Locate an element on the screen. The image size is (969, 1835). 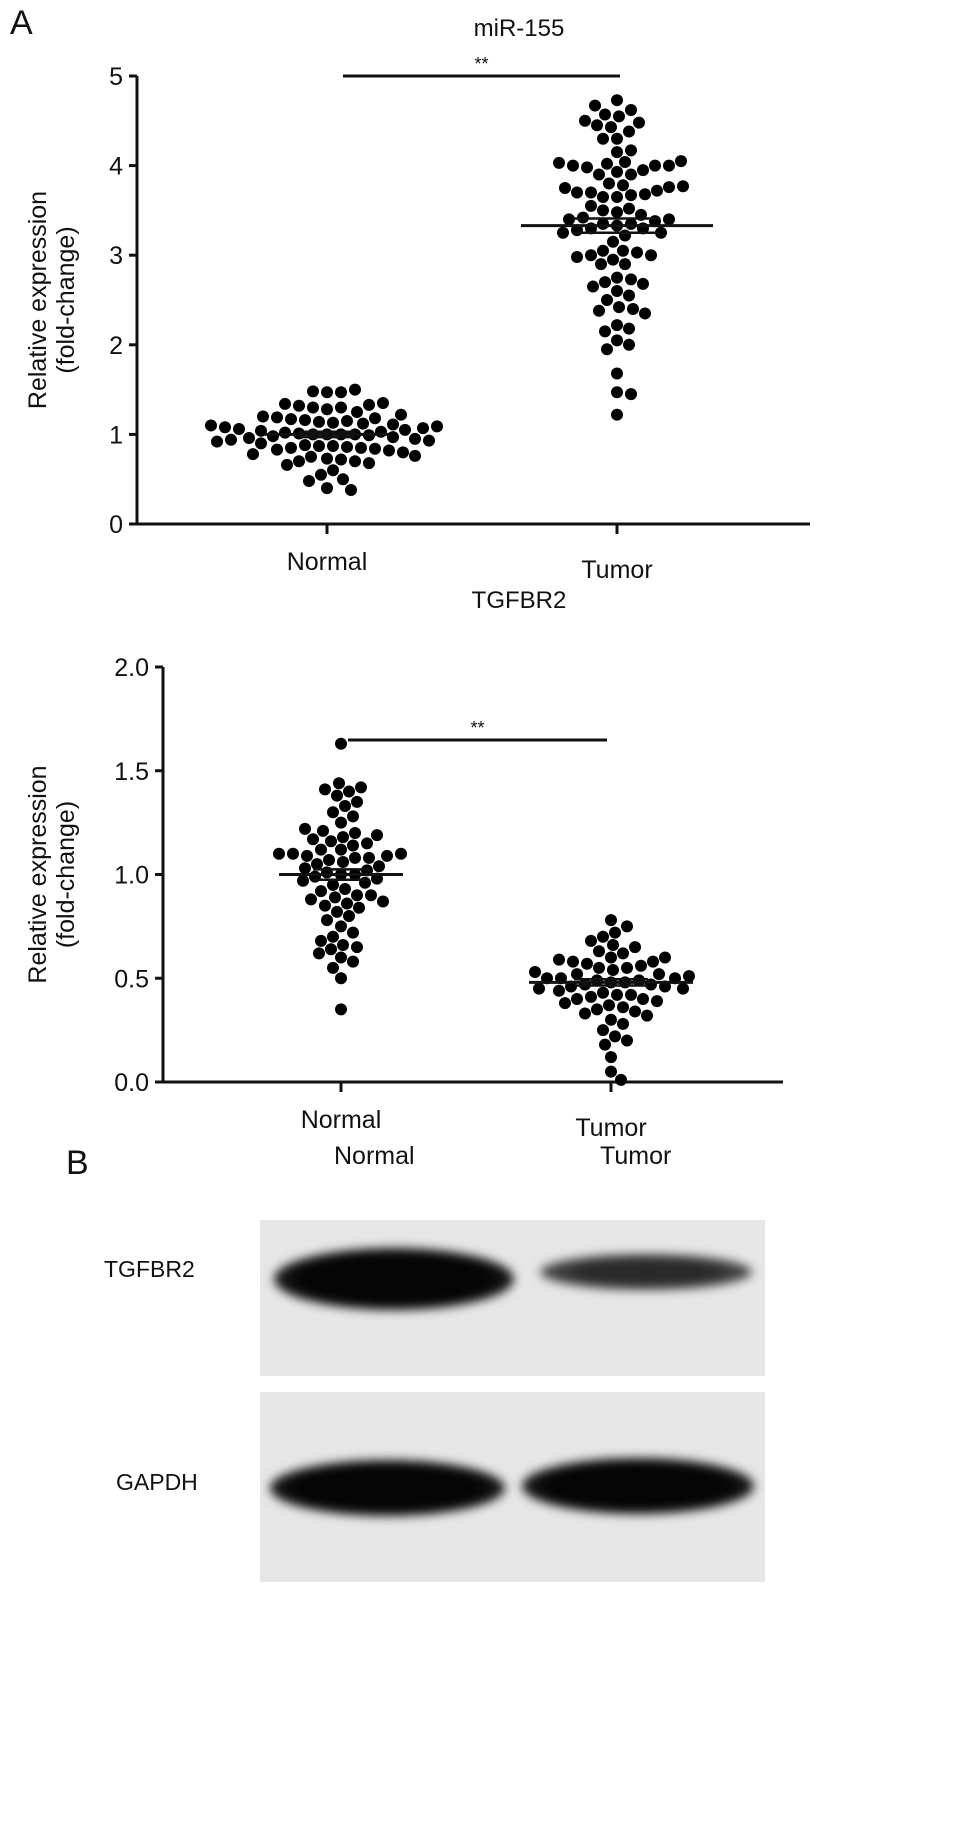
y-tick-label: 4 is located at coordinates (116, 167).